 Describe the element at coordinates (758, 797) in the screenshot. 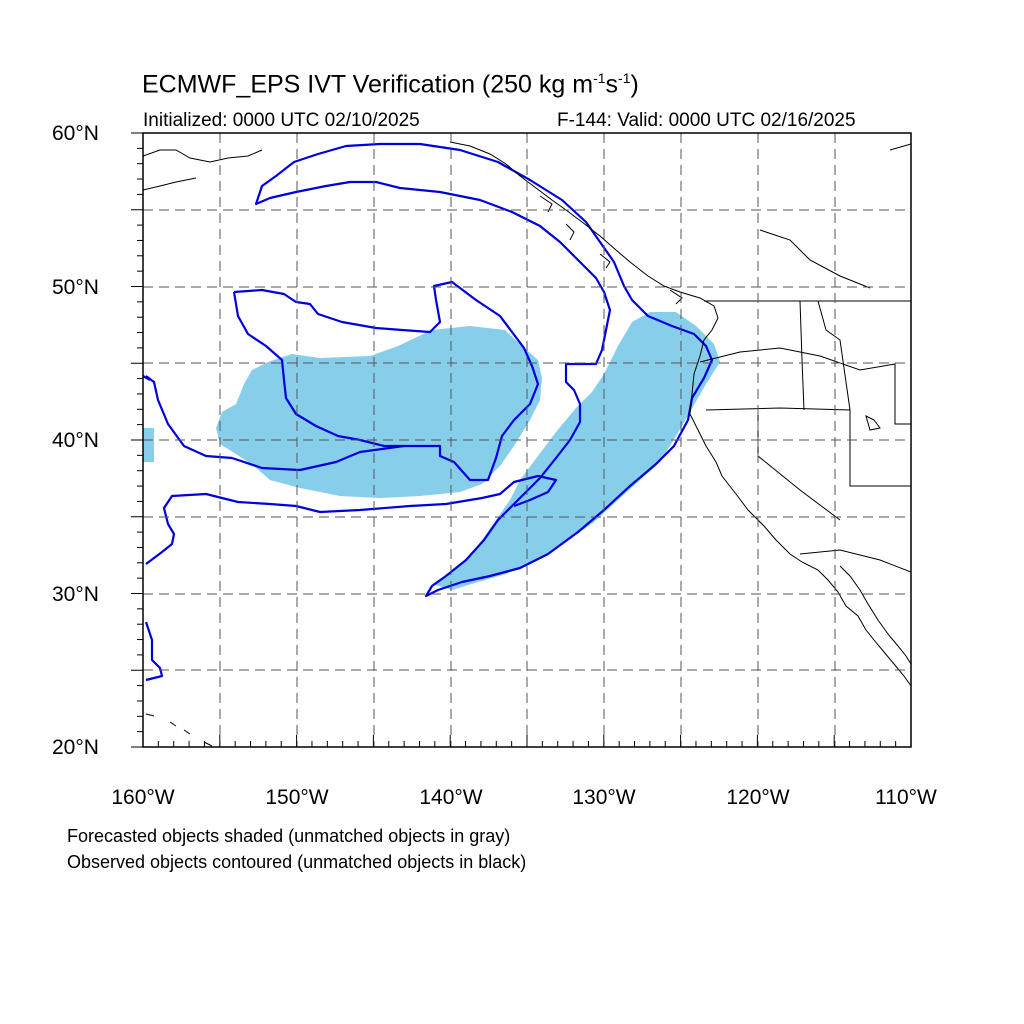

I see `lon-label-120w: 120°W` at that location.